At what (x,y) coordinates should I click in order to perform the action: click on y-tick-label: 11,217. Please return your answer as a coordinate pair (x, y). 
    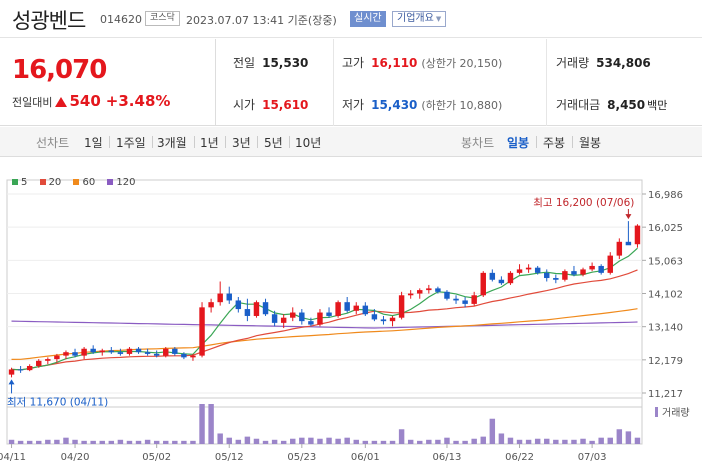
    Looking at the image, I should click on (665, 394).